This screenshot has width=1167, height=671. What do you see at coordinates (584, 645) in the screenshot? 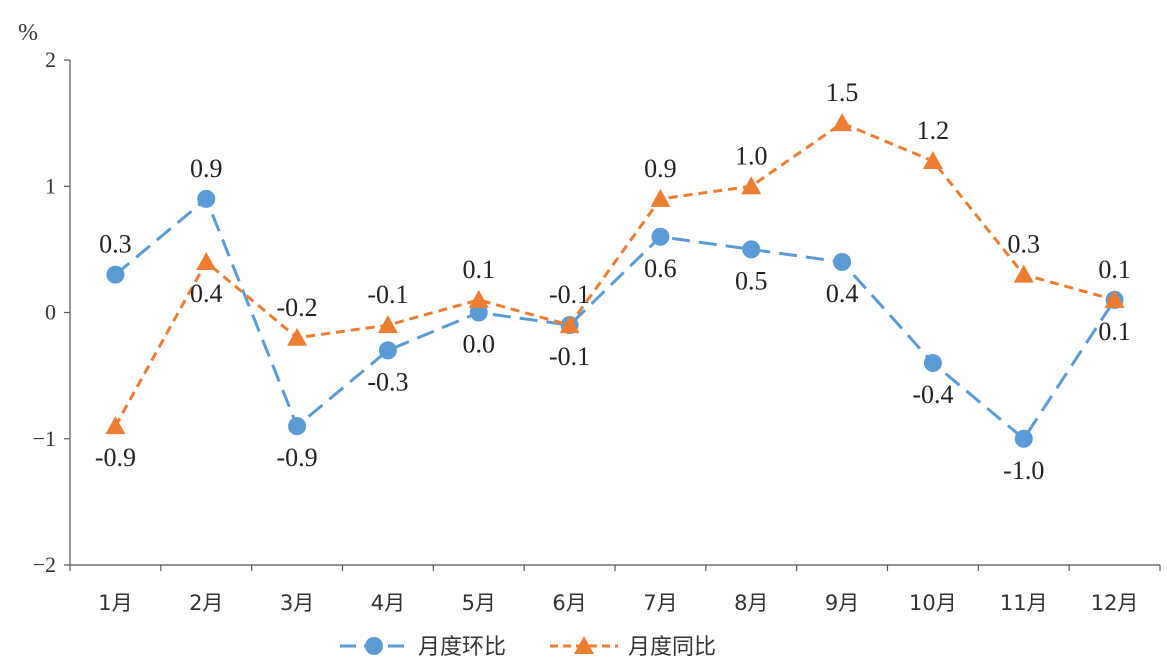
I see `legend-marker-triangle` at bounding box center [584, 645].